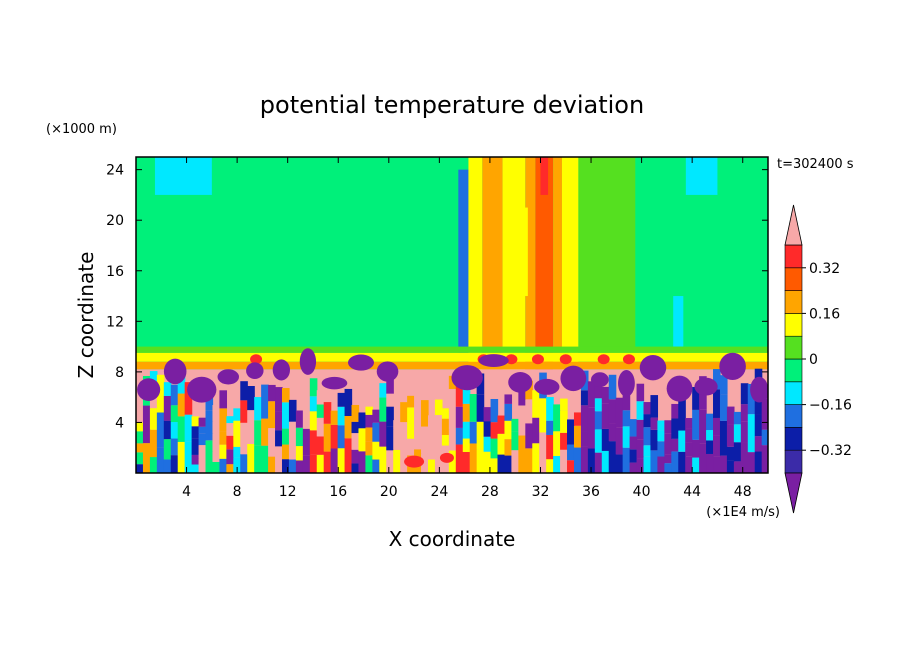  What do you see at coordinates (642, 492) in the screenshot?
I see `x-tick-label: 40` at bounding box center [642, 492].